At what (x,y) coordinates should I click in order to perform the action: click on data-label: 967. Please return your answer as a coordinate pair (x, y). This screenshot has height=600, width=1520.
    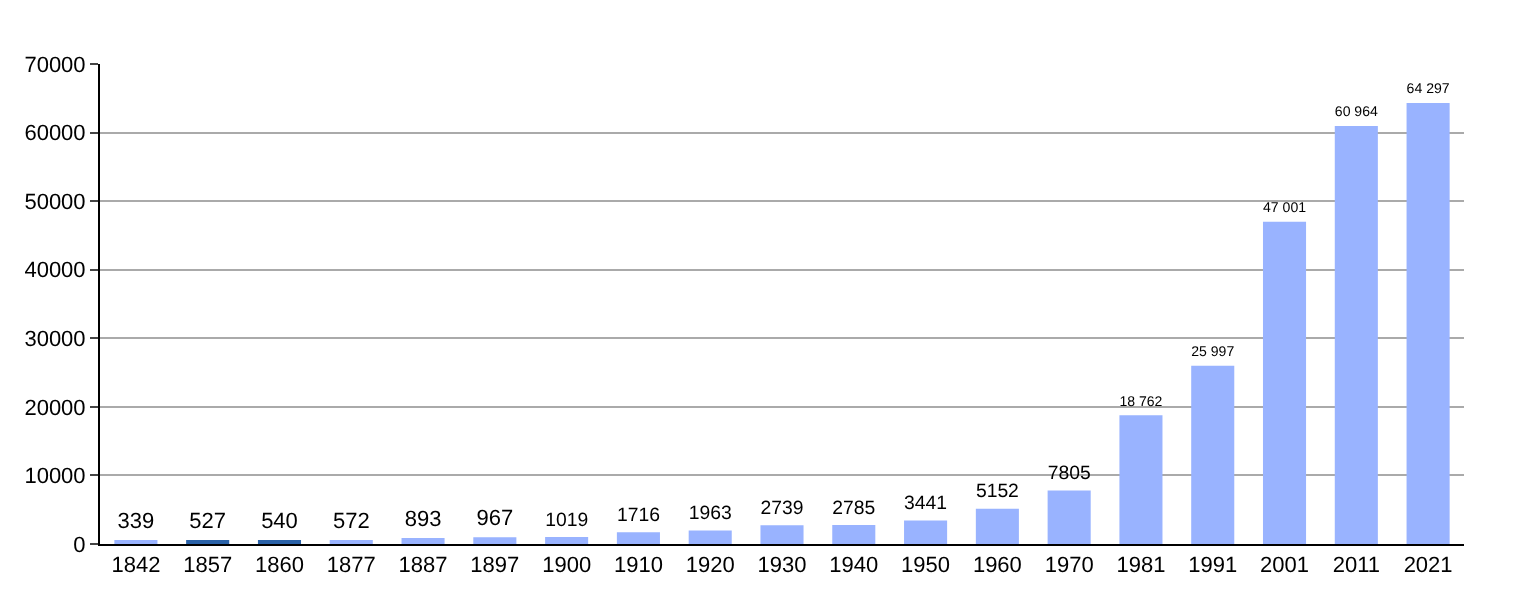
    Looking at the image, I should click on (495, 519).